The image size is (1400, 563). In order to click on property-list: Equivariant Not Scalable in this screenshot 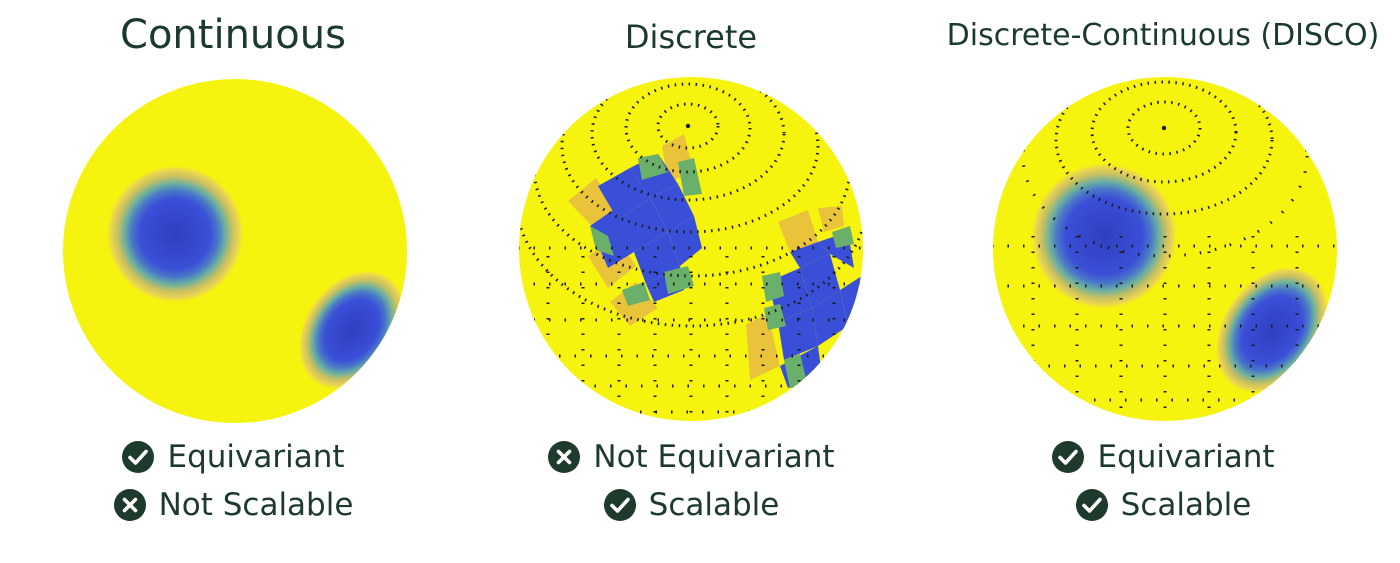, I will do `click(233, 481)`.